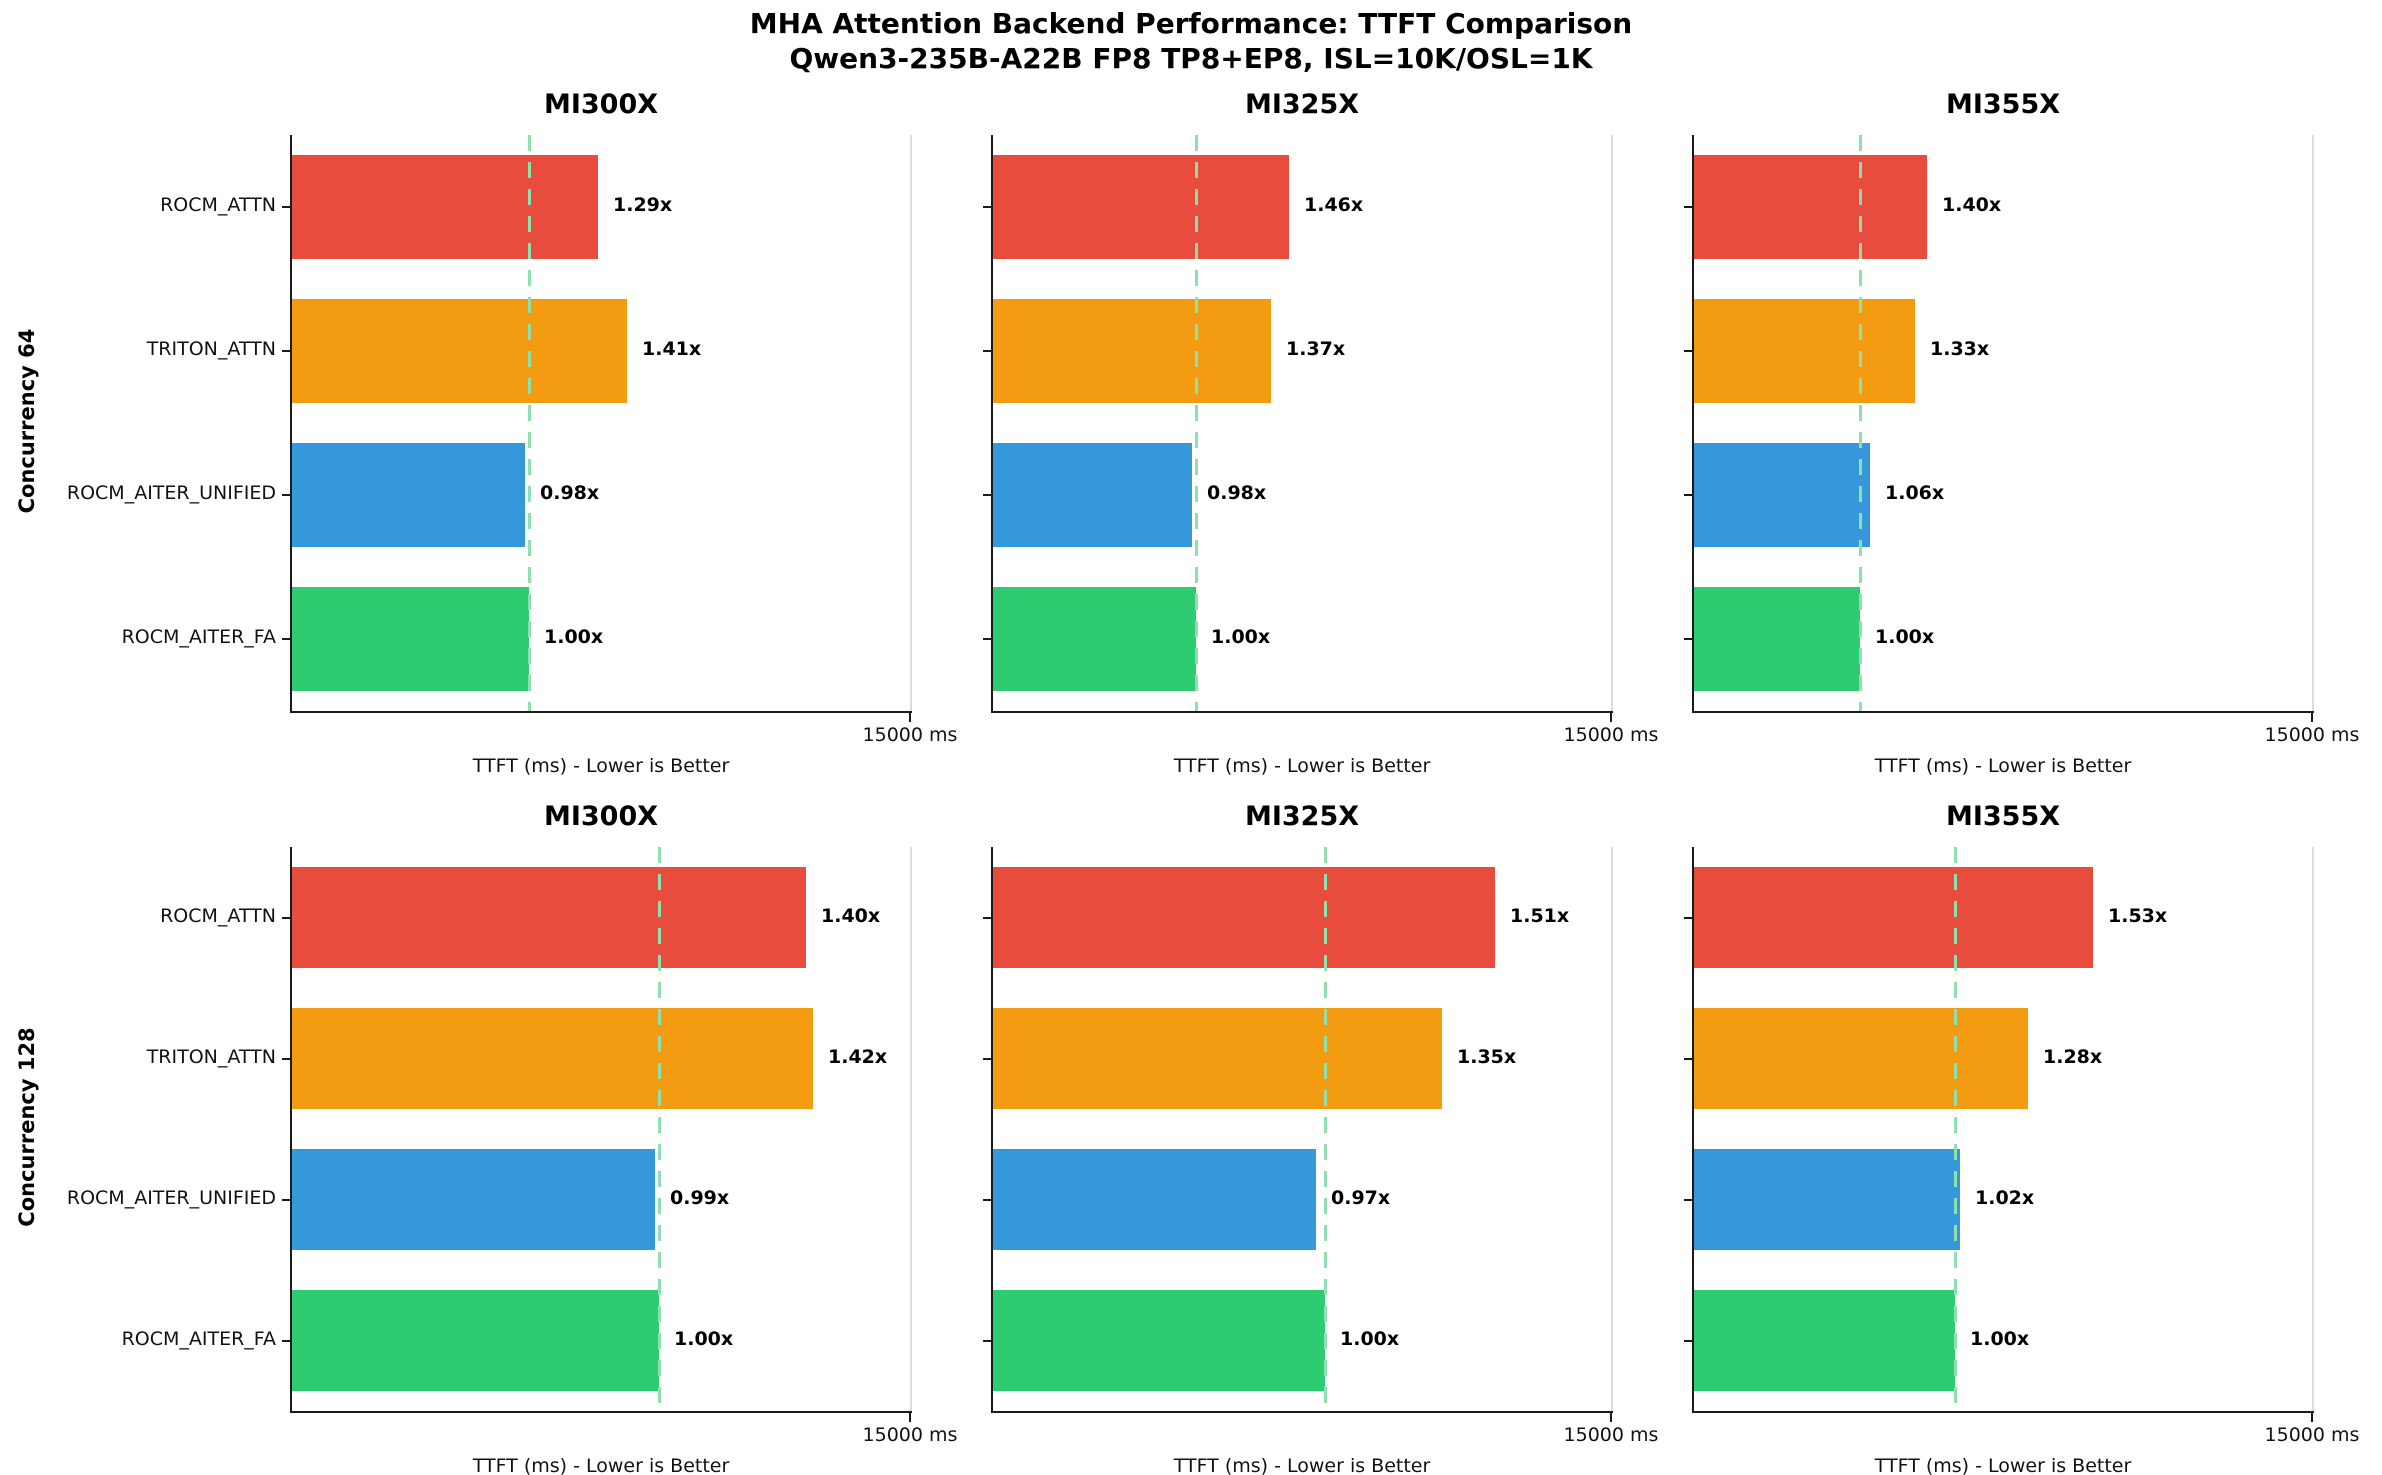 This screenshot has width=2382, height=1475. I want to click on bar-value-label: 1.40x, so click(1972, 205).